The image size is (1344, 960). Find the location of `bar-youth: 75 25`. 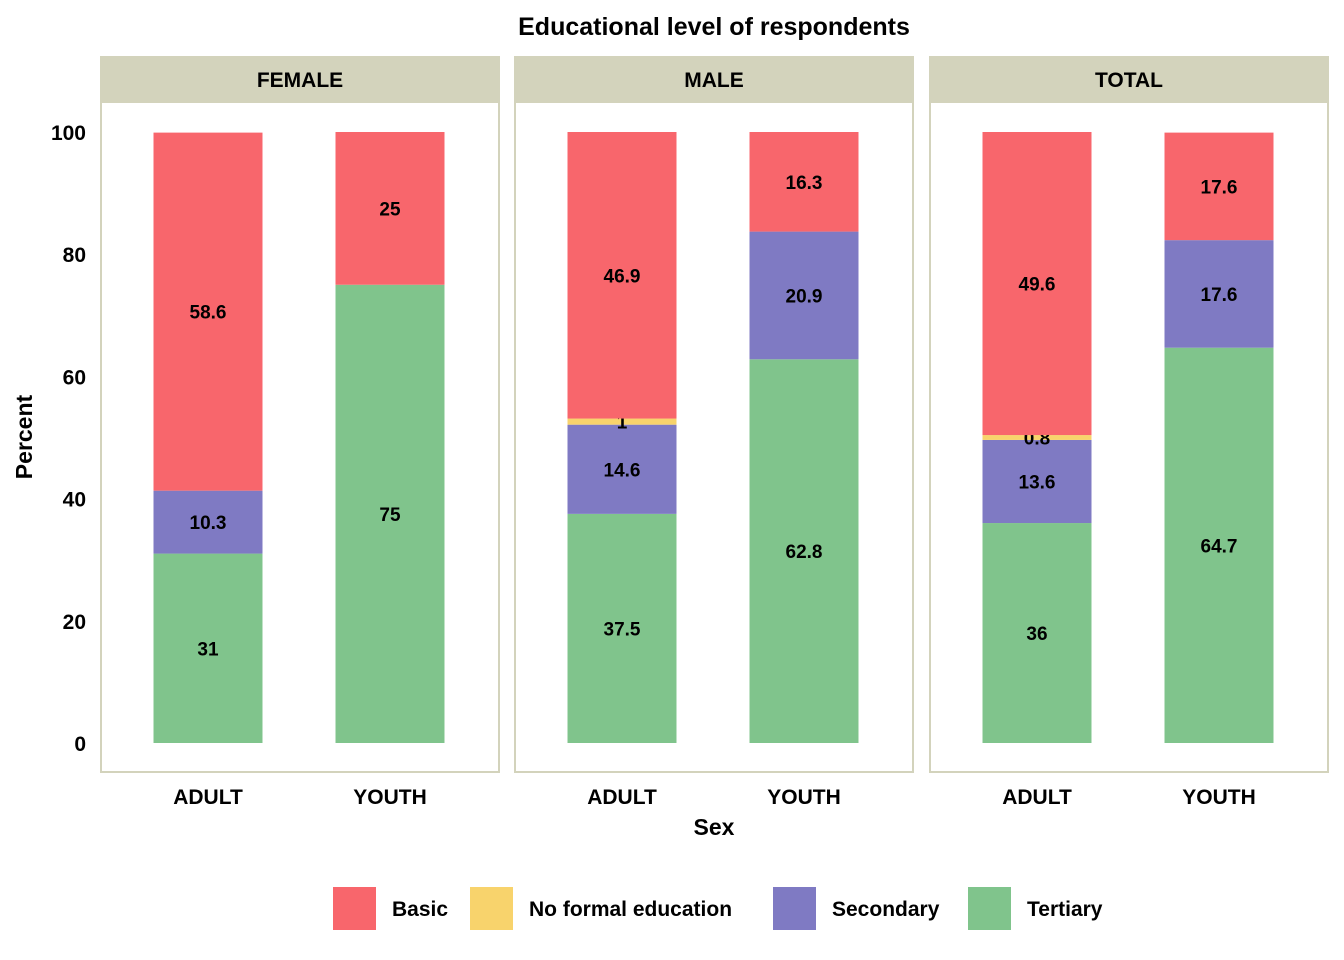

bar-youth: 75 25 is located at coordinates (390, 437).